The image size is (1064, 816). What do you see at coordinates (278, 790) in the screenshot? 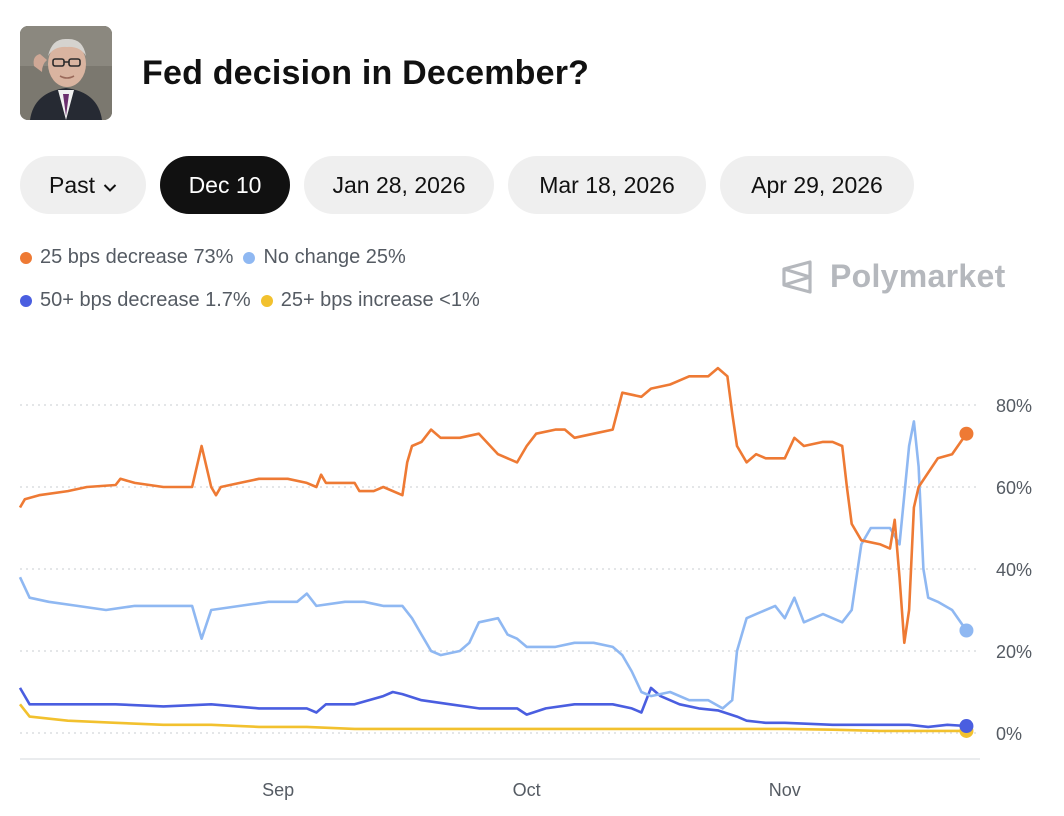
I see `x-tick-label: Sep` at bounding box center [278, 790].